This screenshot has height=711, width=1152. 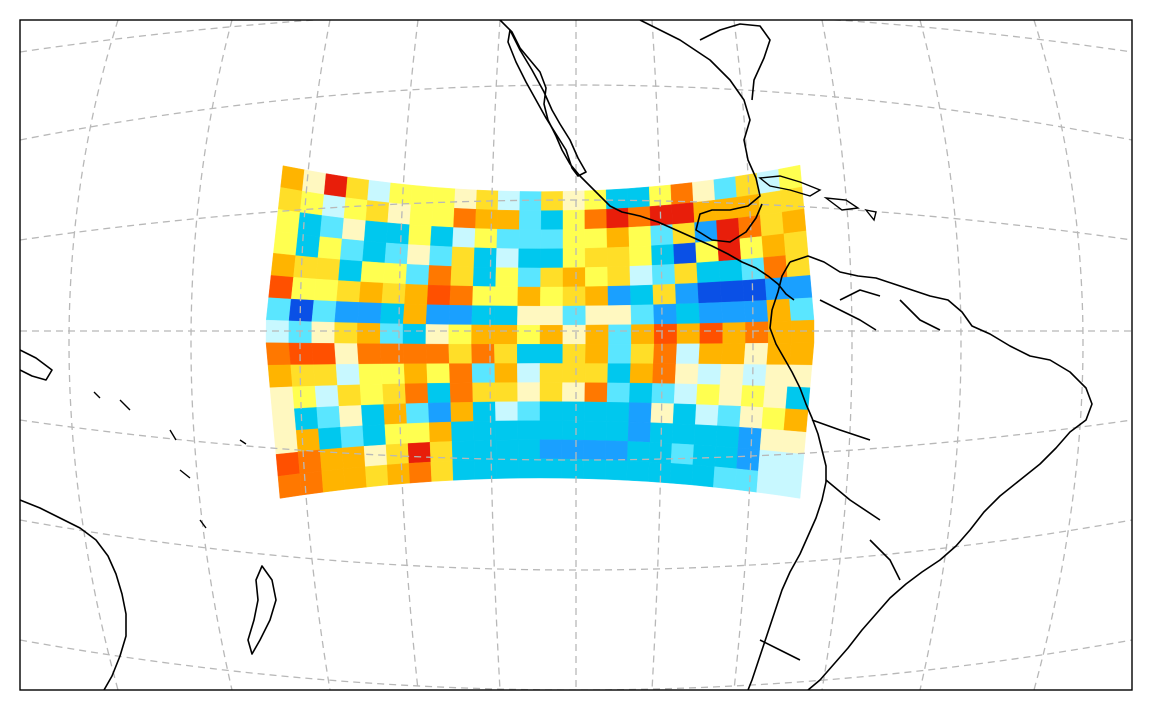 I want to click on island-small, so click(x=870, y=215).